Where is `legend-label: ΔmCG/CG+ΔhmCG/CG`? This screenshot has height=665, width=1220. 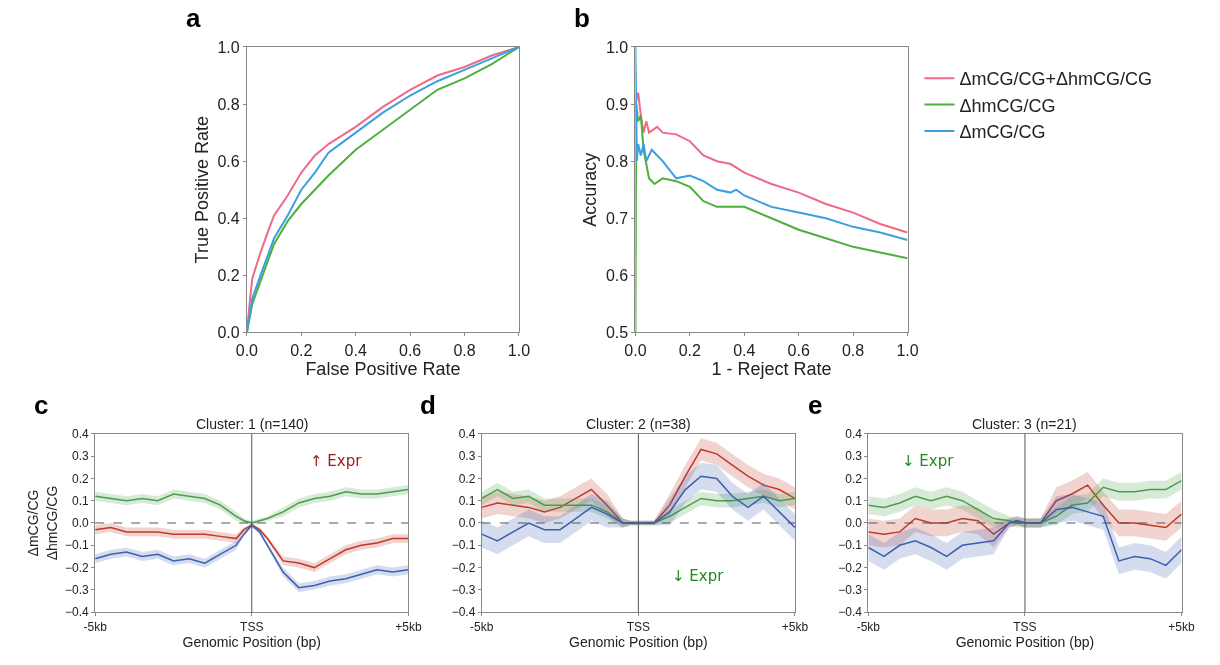
legend-label: ΔmCG/CG+ΔhmCG/CG is located at coordinates (1055, 79).